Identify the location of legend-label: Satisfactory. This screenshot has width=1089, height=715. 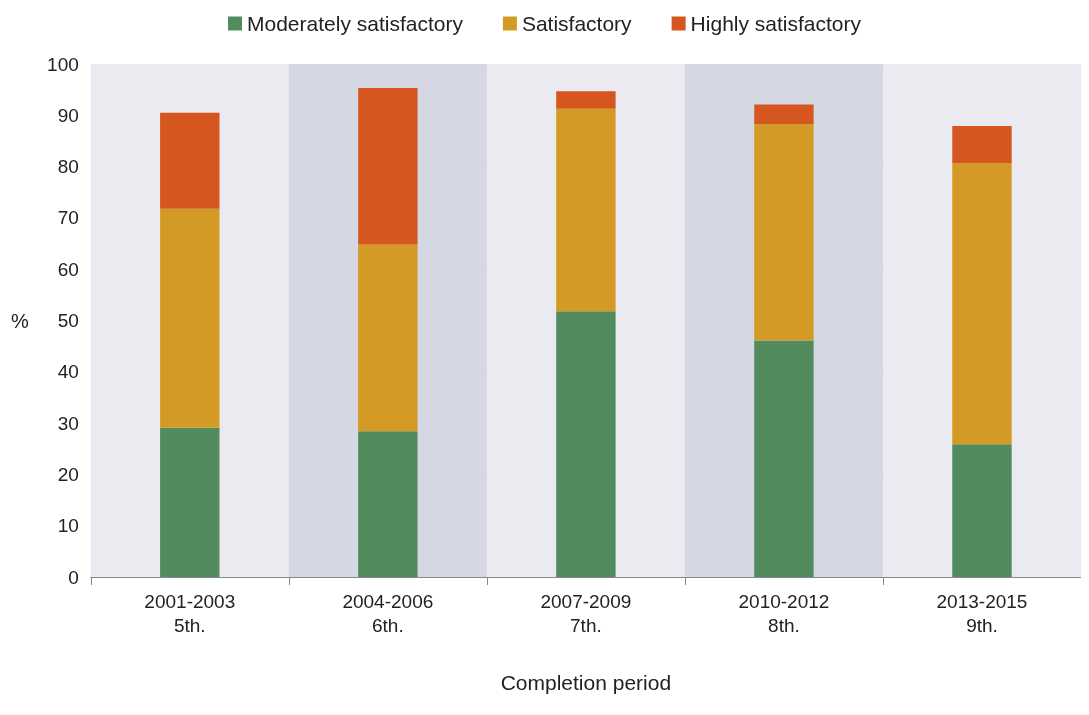
(577, 23).